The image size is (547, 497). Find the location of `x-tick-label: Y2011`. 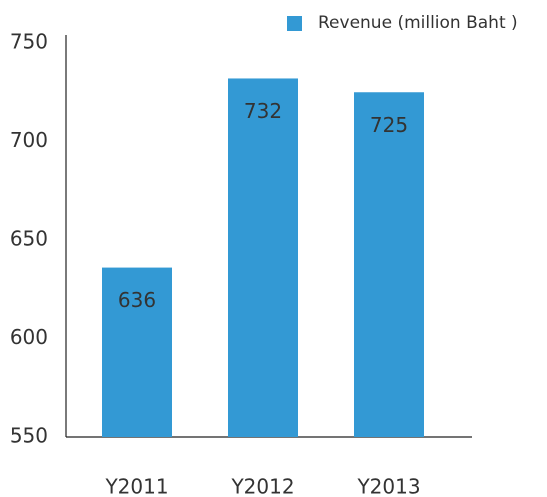

x-tick-label: Y2011 is located at coordinates (136, 486).